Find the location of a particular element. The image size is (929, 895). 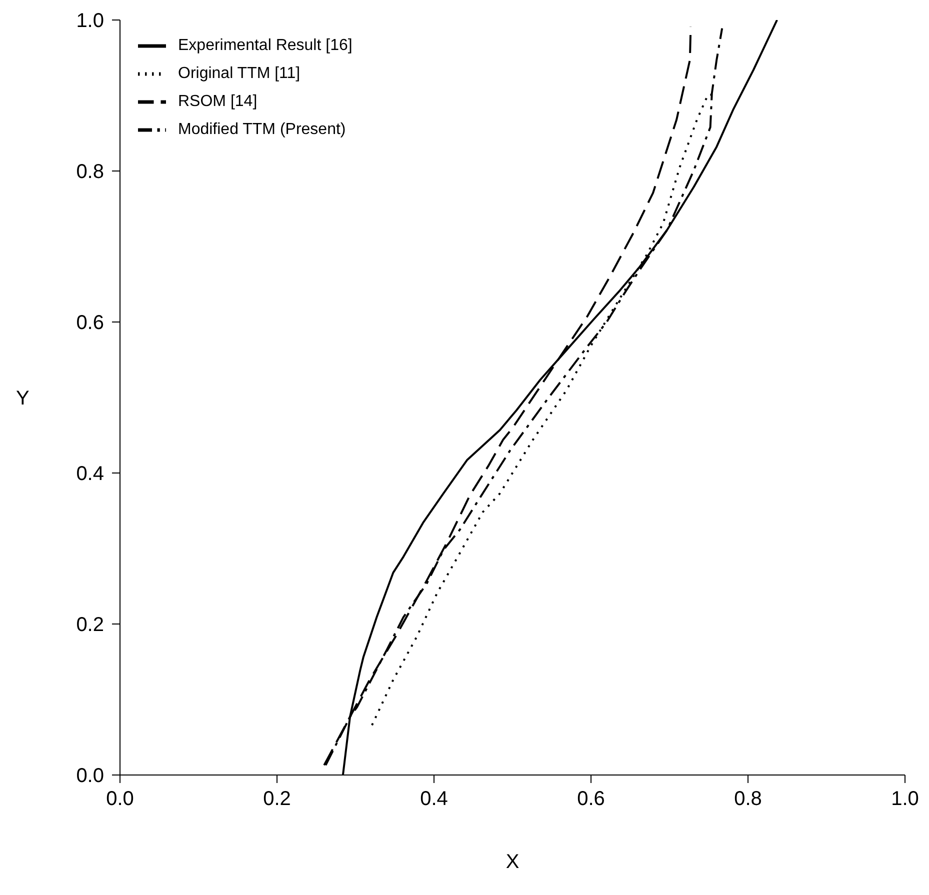

y-tick-label: 1.0 is located at coordinates (90, 21).